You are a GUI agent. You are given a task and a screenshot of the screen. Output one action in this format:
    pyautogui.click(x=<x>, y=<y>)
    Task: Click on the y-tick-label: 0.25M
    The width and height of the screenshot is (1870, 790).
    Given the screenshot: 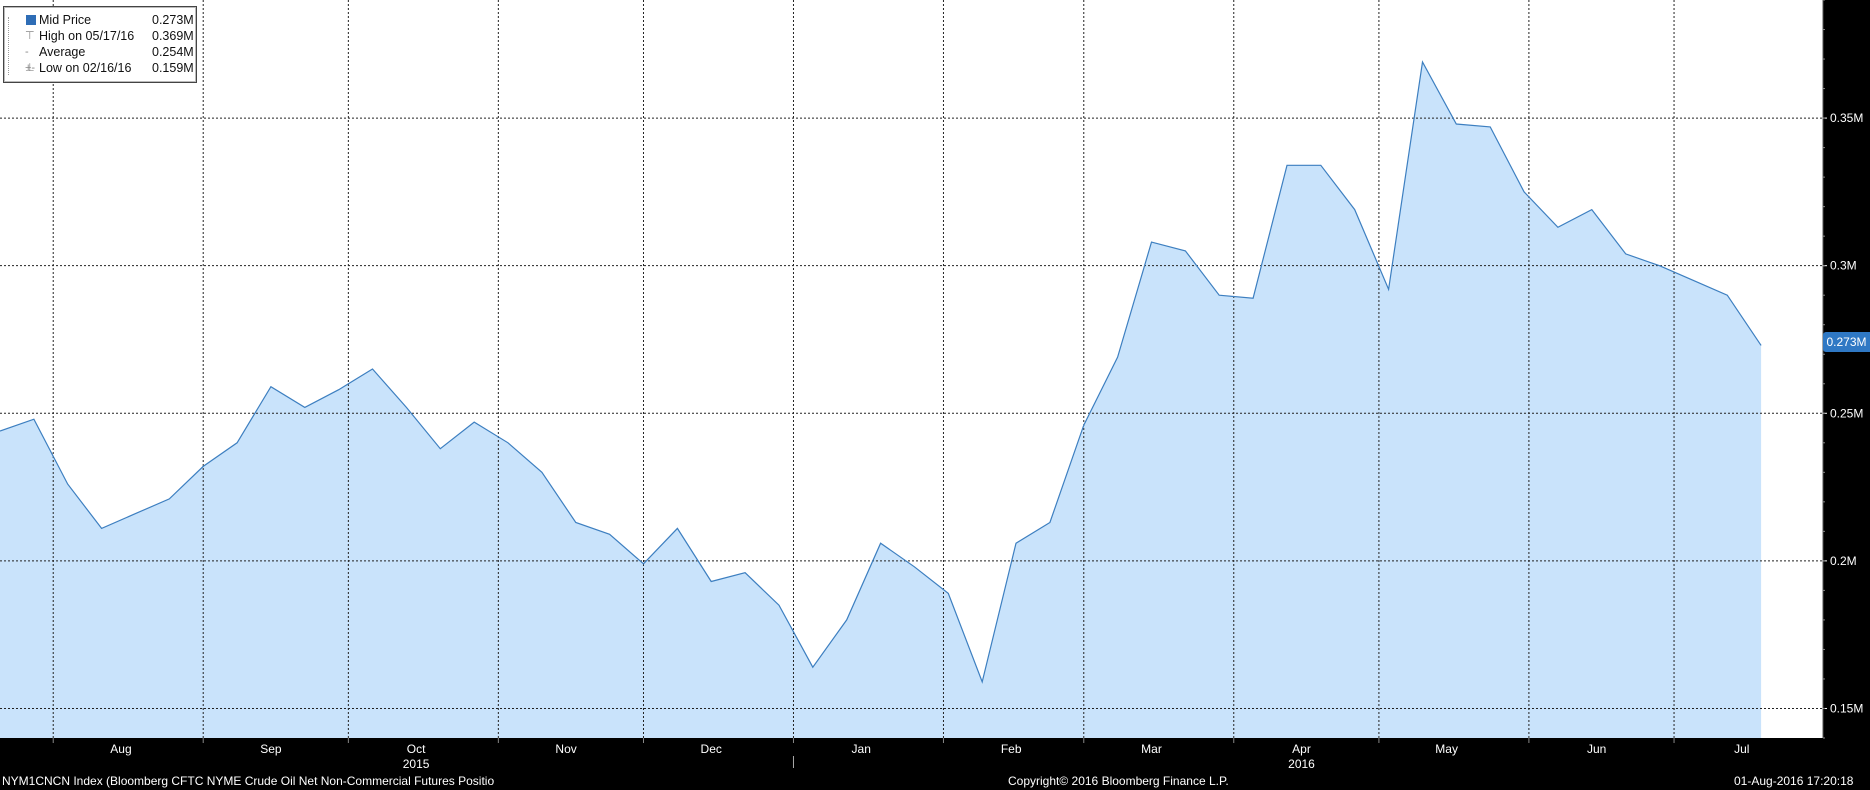 What is the action you would take?
    pyautogui.click(x=1846, y=413)
    